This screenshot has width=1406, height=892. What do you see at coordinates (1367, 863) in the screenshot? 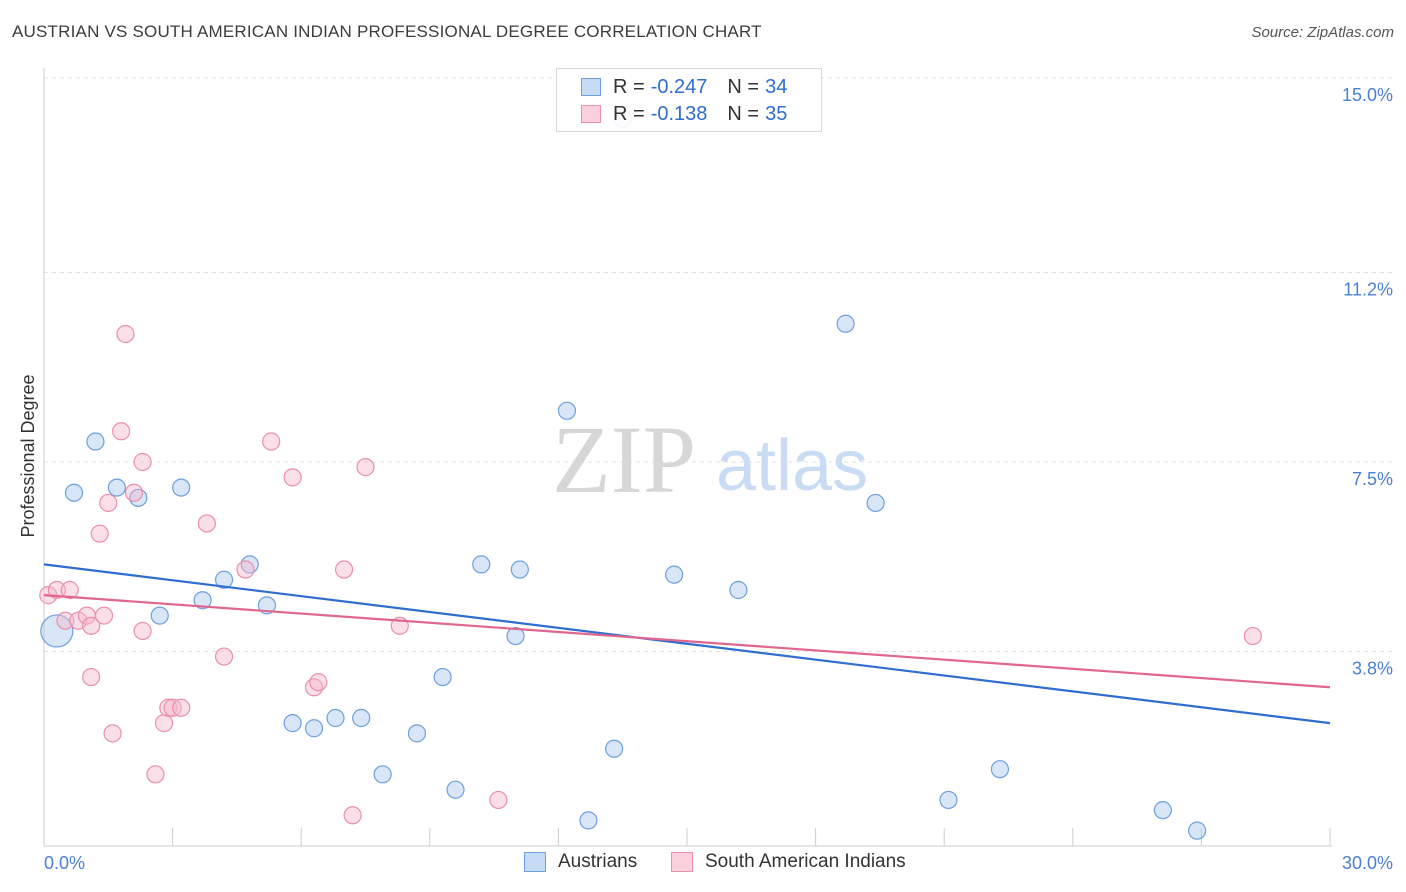
I see `x-tick-label: 30.0%` at bounding box center [1367, 863].